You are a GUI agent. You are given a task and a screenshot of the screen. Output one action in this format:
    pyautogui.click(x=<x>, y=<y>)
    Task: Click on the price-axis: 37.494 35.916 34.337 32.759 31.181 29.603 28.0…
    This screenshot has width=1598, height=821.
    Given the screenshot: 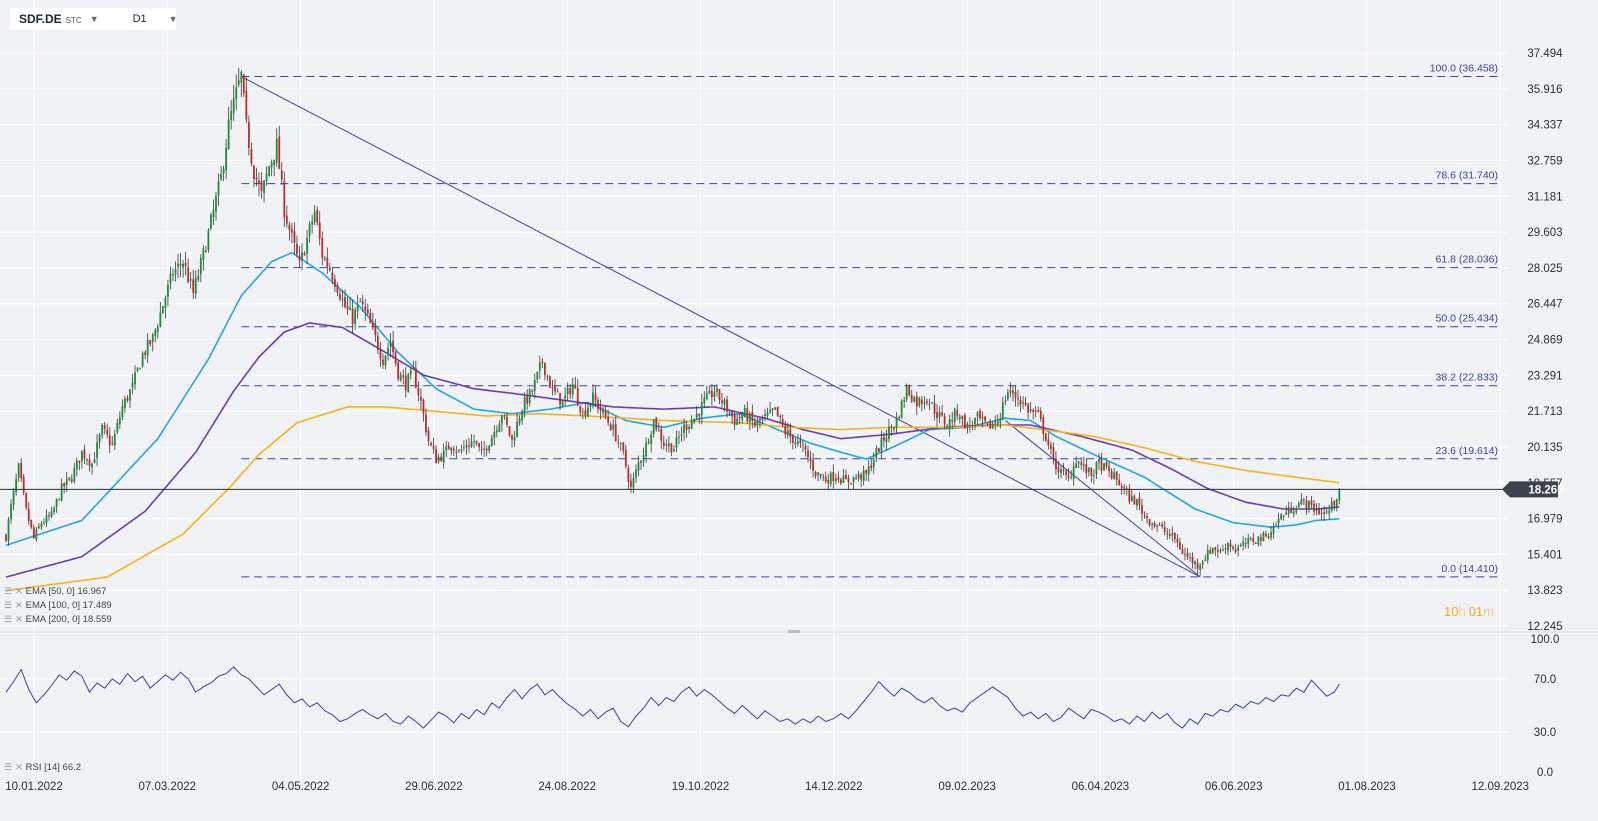 What is the action you would take?
    pyautogui.click(x=1545, y=413)
    